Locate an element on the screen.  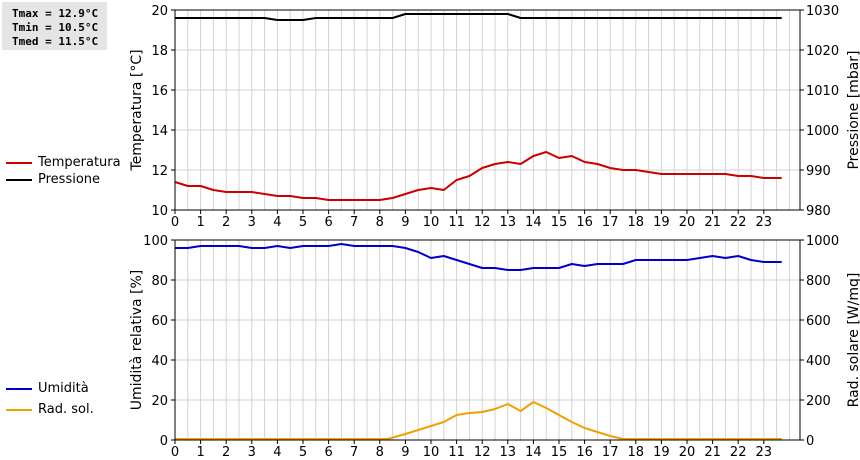
y-axis-label-right: Rad. solare [W/mq] is located at coordinates (853, 340).